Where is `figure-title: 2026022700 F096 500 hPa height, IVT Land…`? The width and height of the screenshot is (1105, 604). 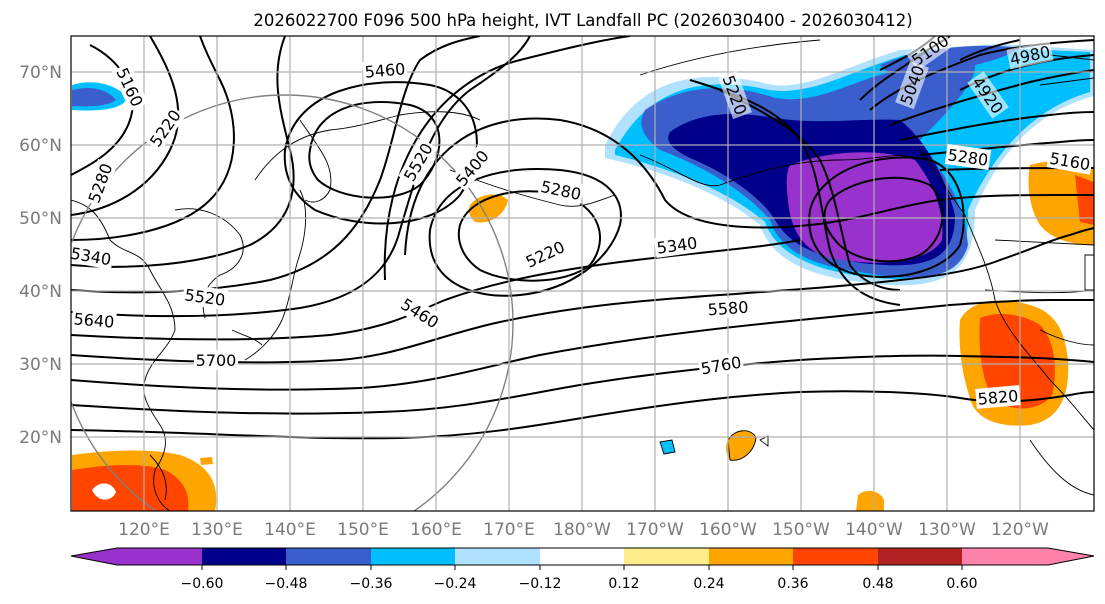
figure-title: 2026022700 F096 500 hPa height, IVT Land… is located at coordinates (582, 20).